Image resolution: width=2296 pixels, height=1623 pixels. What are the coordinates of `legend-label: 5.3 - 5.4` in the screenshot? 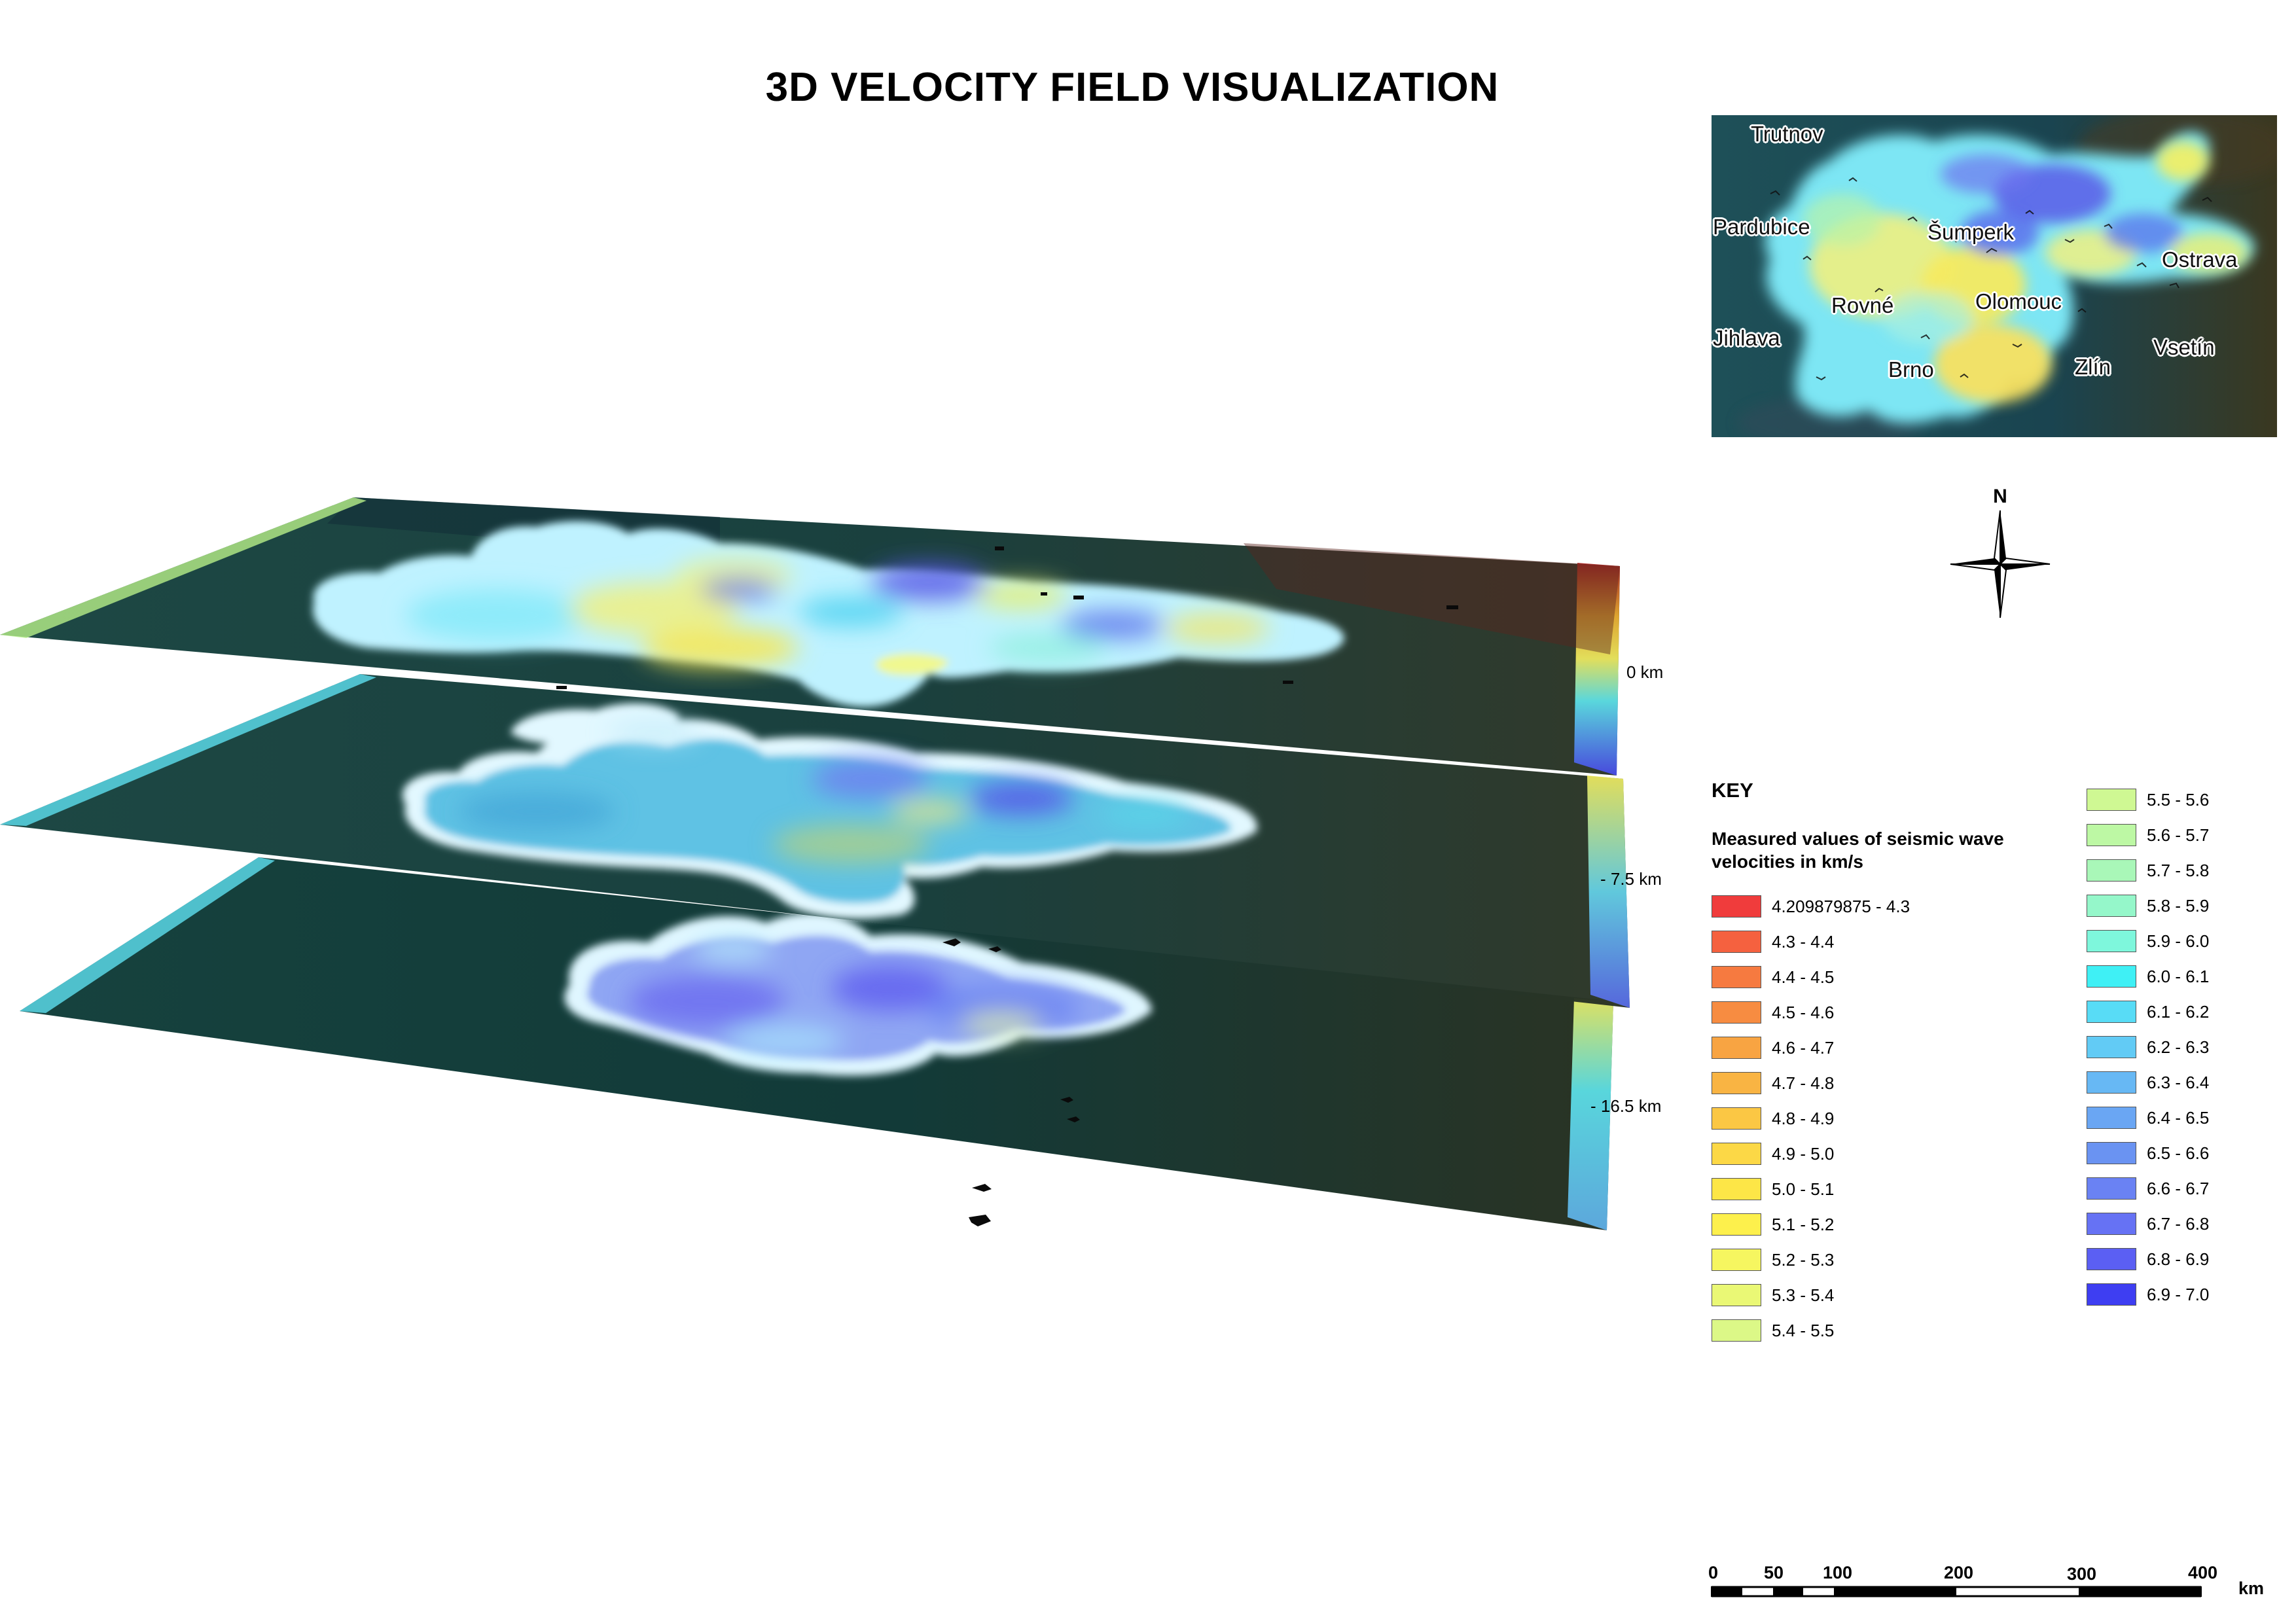 It's located at (1803, 1295).